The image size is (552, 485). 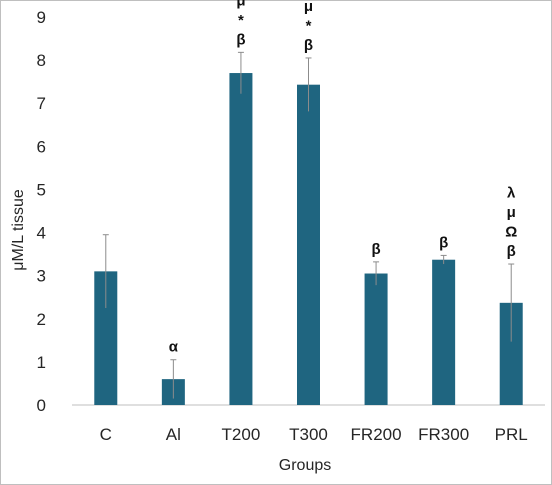 What do you see at coordinates (41, 146) in the screenshot?
I see `y-tick-label: 6` at bounding box center [41, 146].